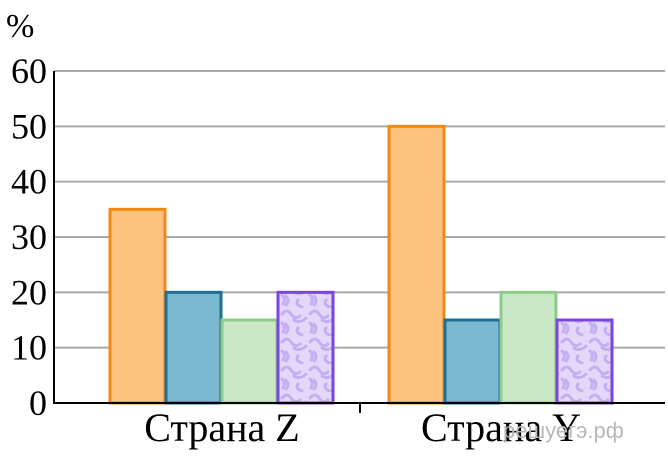 The width and height of the screenshot is (668, 458). What do you see at coordinates (501, 427) in the screenshot?
I see `category-label: Страна Y` at bounding box center [501, 427].